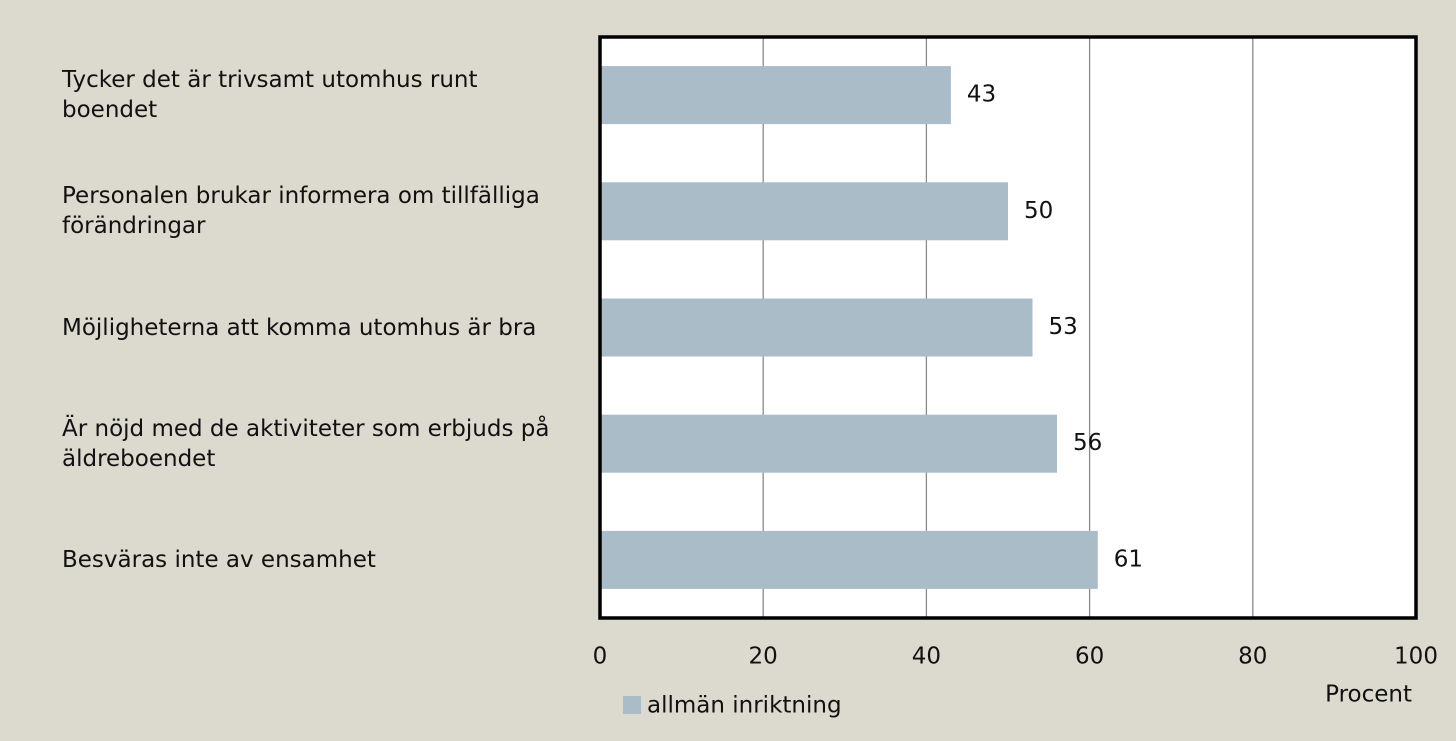 Image resolution: width=1456 pixels, height=741 pixels. I want to click on x-tick-label: 0, so click(600, 657).